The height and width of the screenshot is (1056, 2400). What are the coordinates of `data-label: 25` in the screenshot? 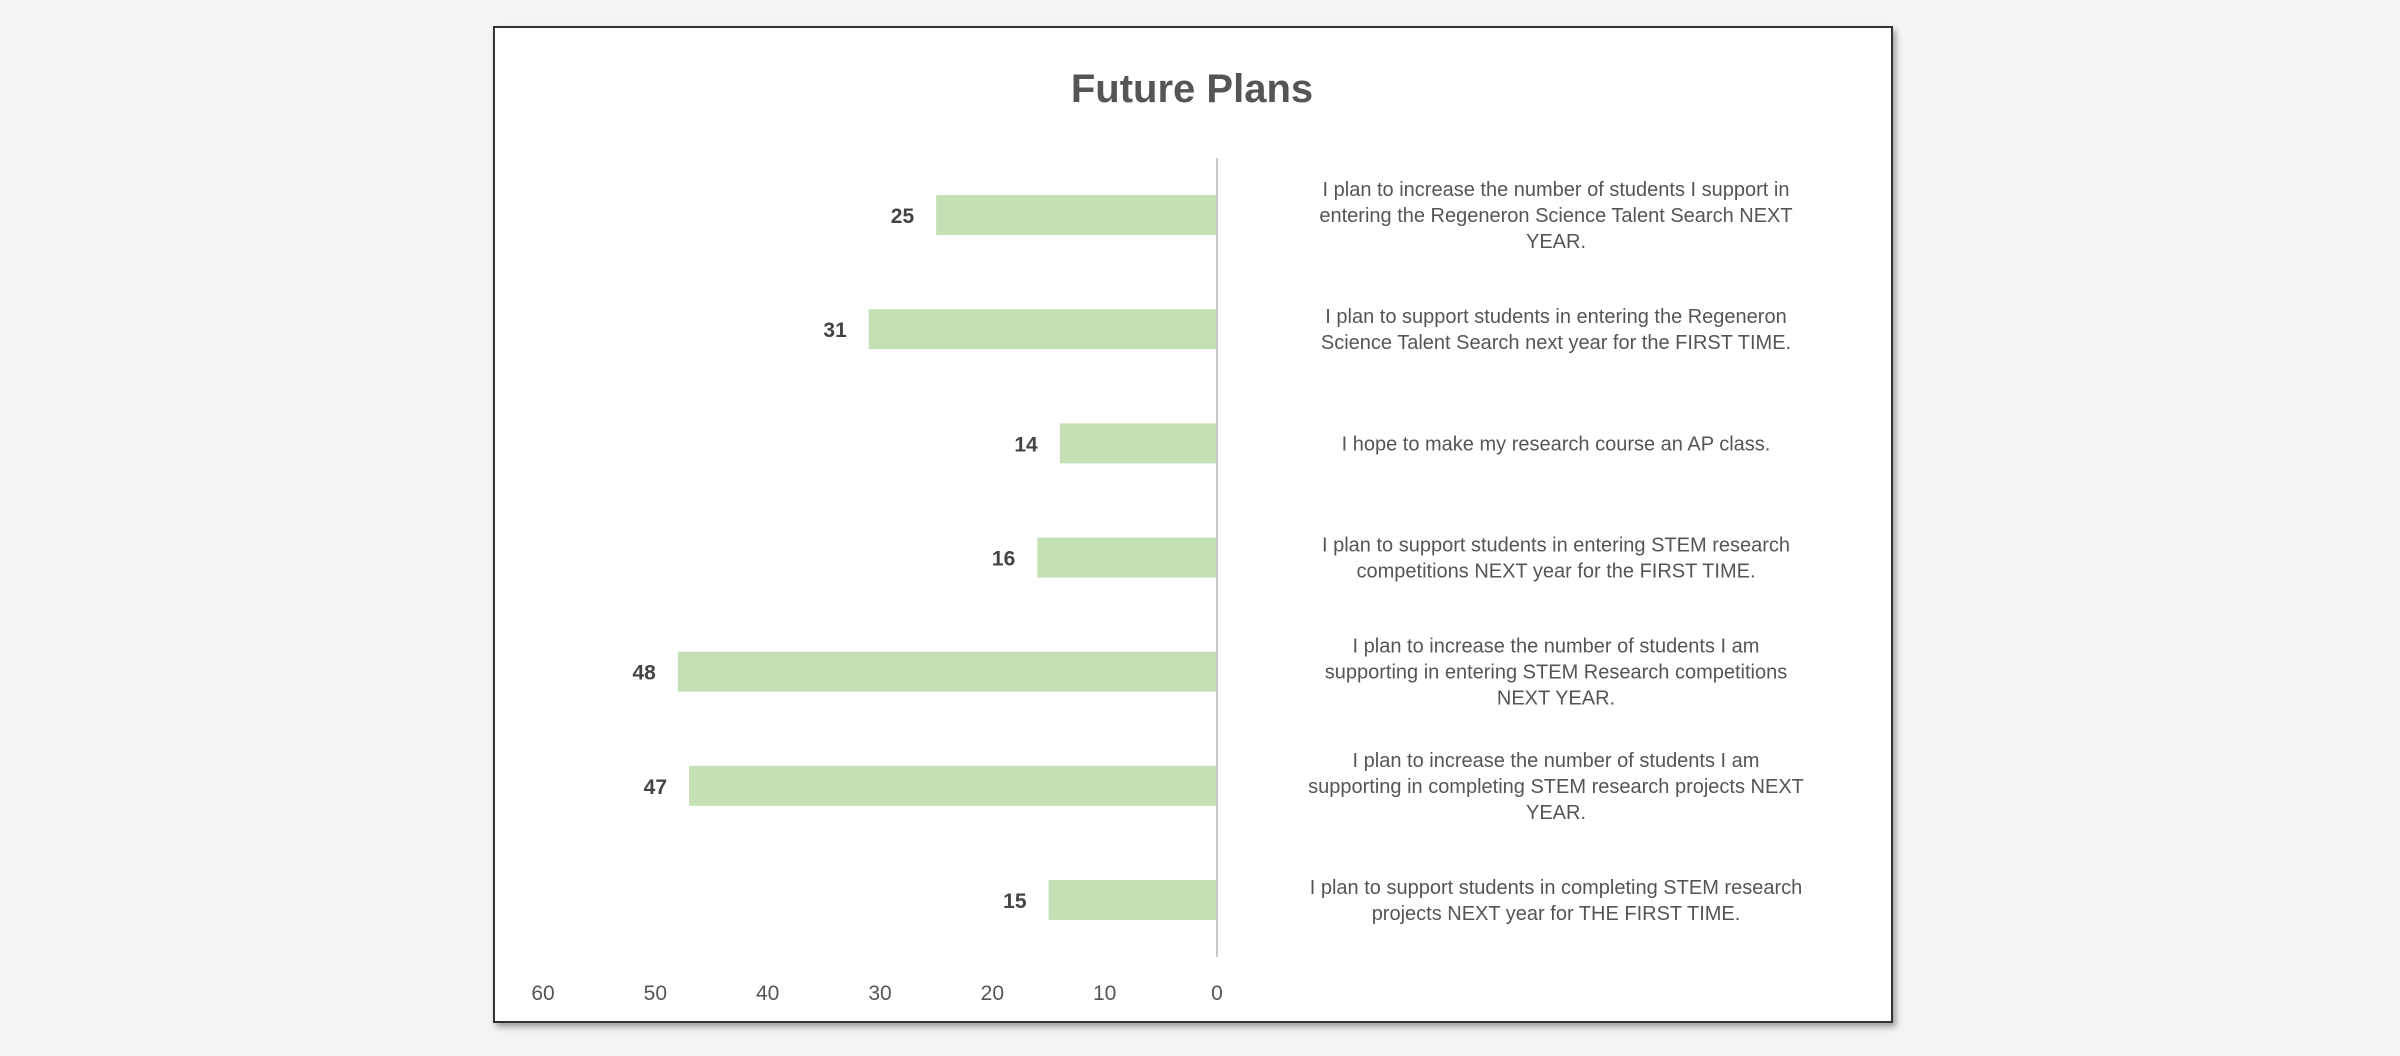 It's located at (903, 216).